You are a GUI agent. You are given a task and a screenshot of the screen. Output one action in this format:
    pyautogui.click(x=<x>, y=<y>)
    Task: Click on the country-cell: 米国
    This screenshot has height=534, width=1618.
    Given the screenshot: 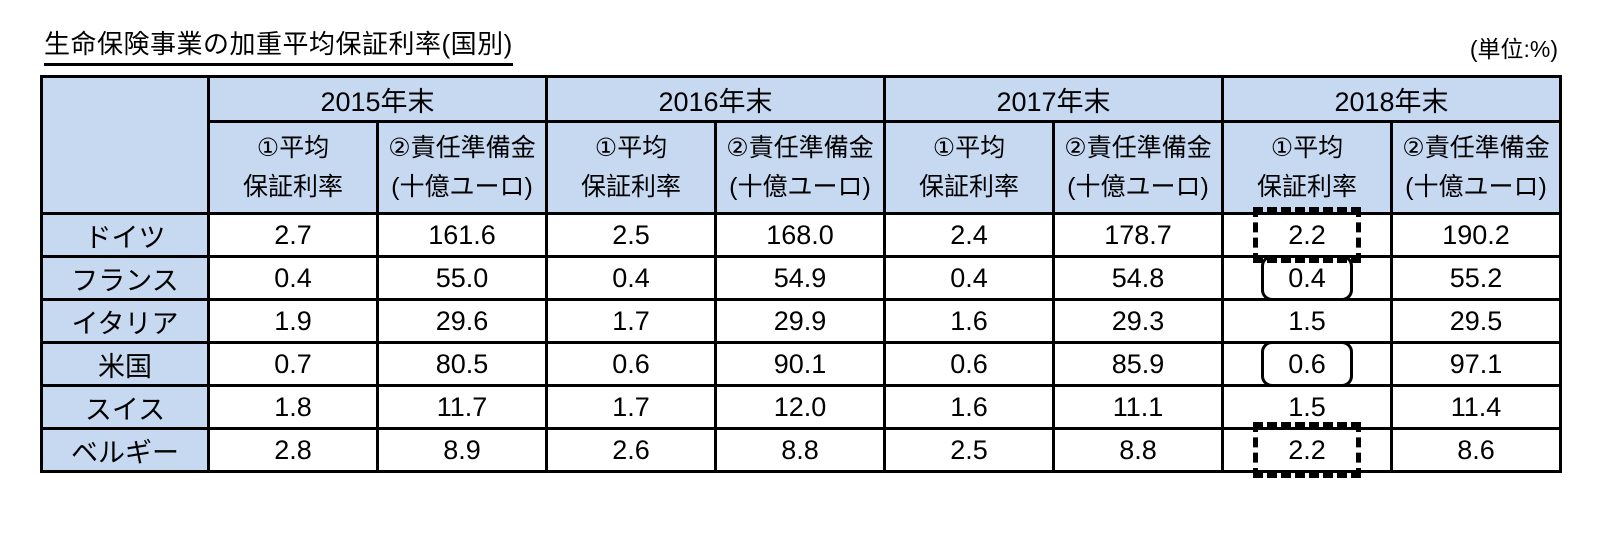 What is the action you would take?
    pyautogui.click(x=125, y=364)
    